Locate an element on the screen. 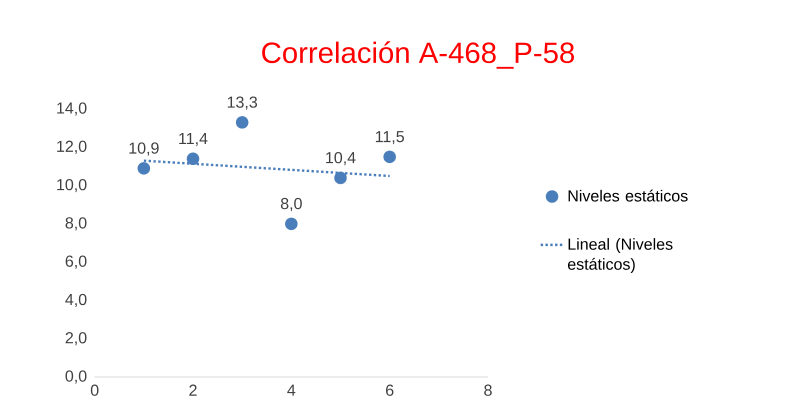  x-tick-label: 8 is located at coordinates (488, 390).